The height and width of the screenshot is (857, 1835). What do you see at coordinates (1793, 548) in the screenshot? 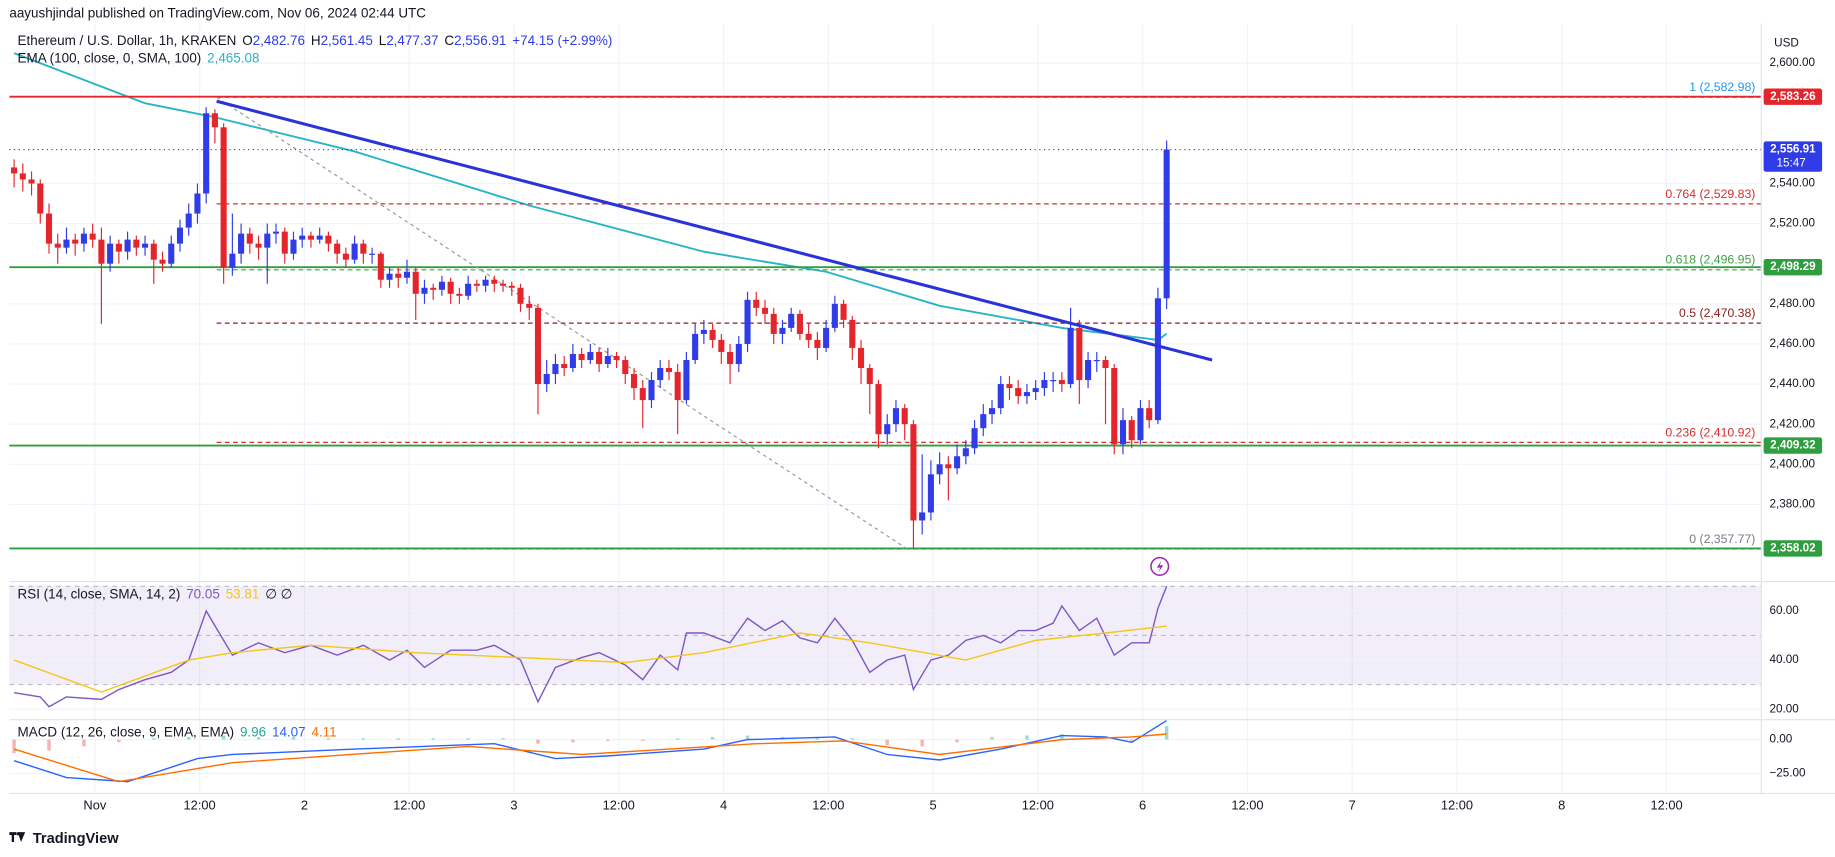
I see `level-label: 2,358.02` at bounding box center [1793, 548].